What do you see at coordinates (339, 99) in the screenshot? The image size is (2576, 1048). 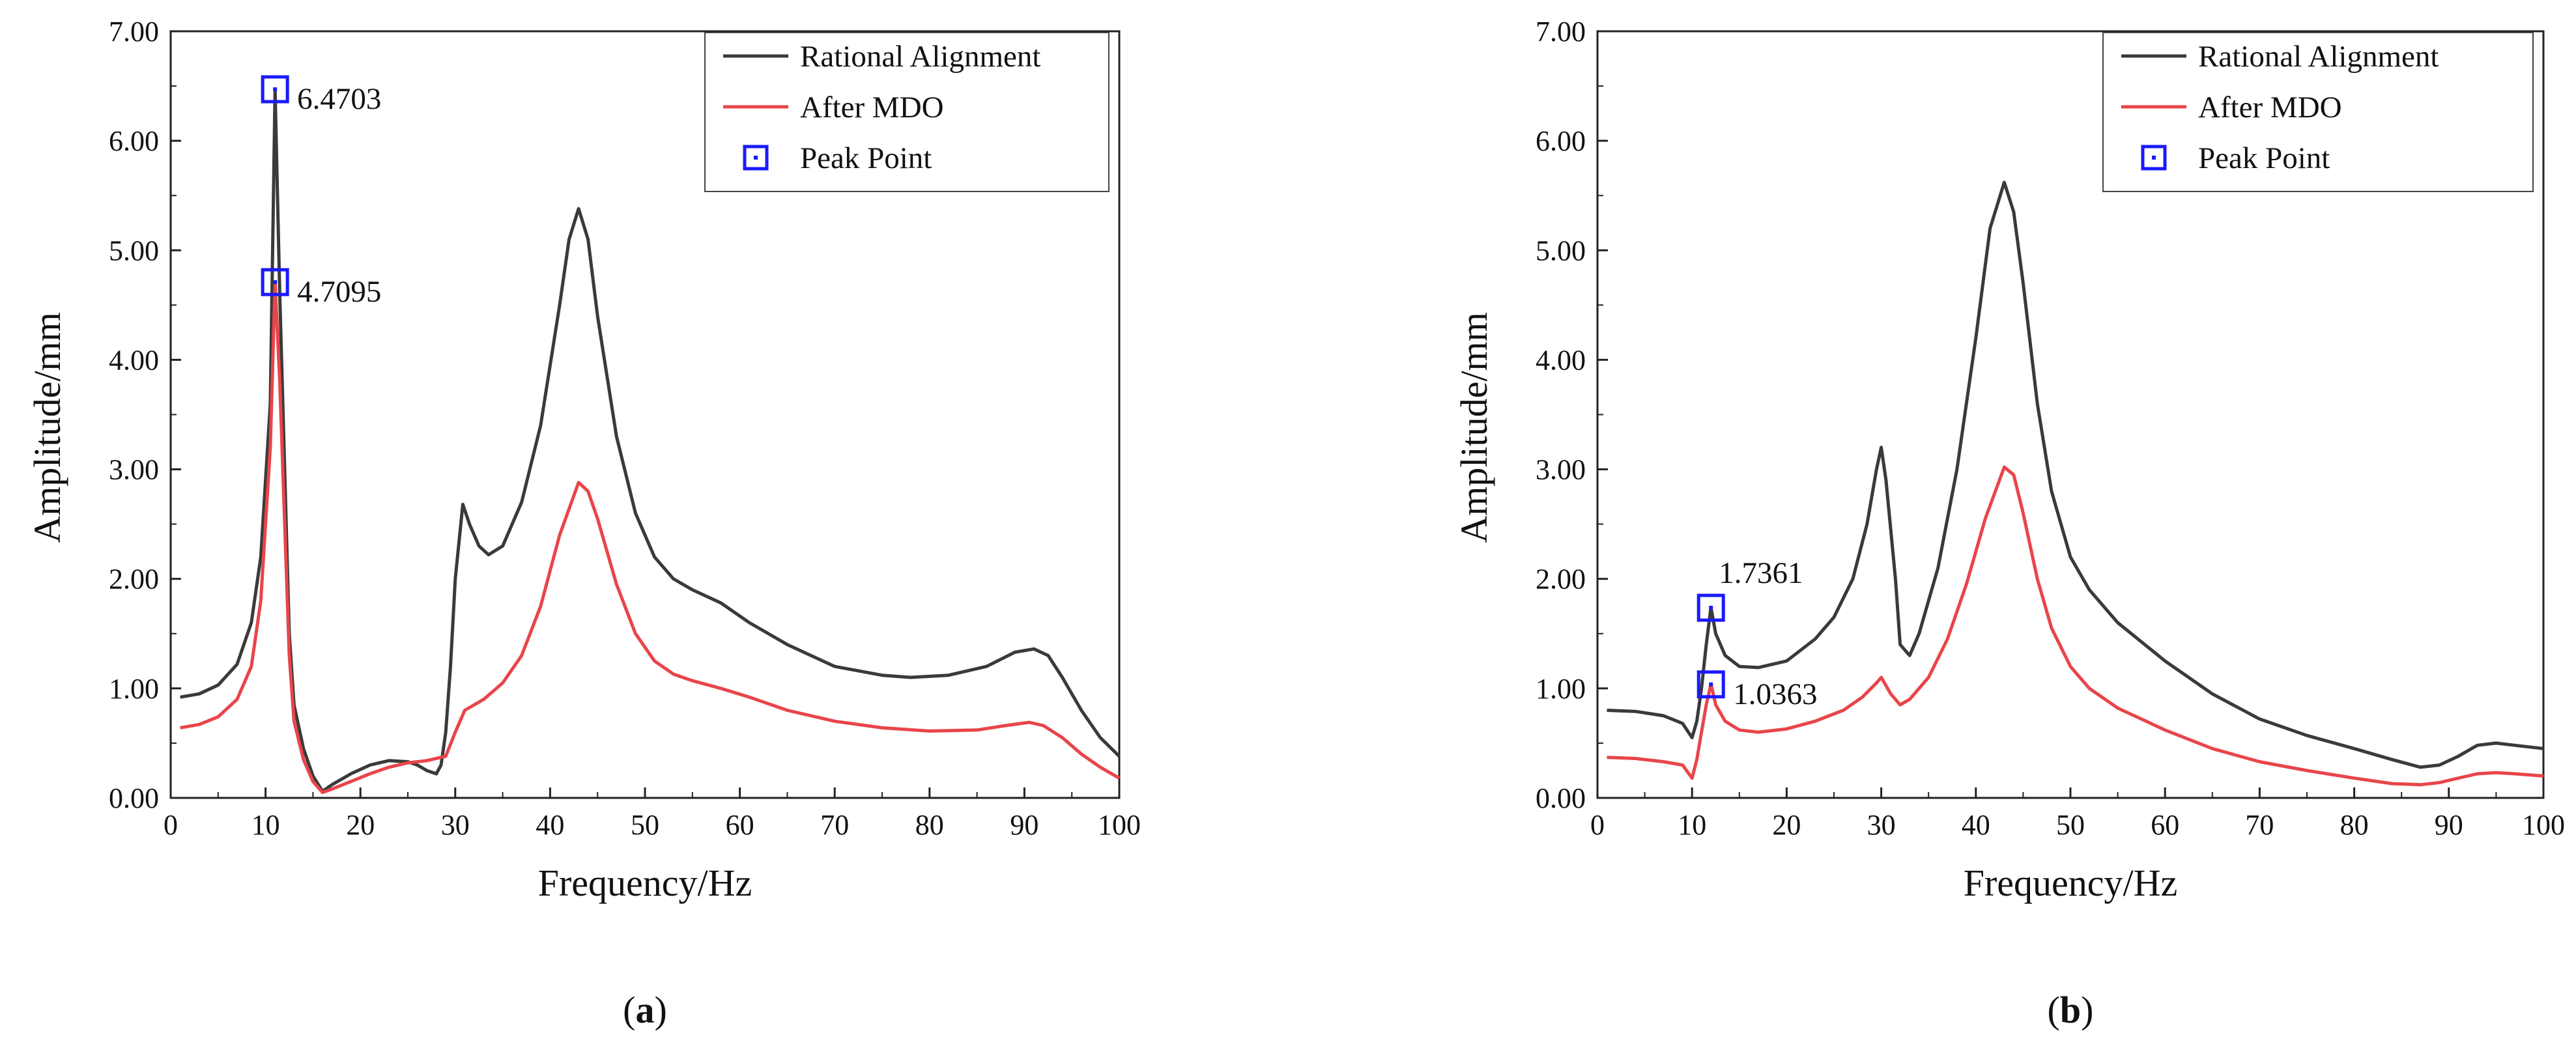 I see `peak-value-label: 6.4703` at bounding box center [339, 99].